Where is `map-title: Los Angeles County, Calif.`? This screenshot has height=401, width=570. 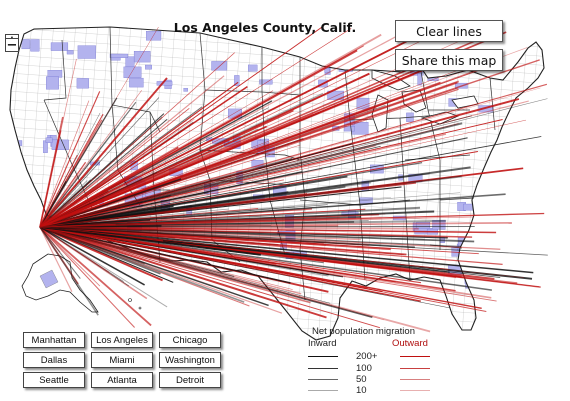
map-title: Los Angeles County, Calif. is located at coordinates (265, 27).